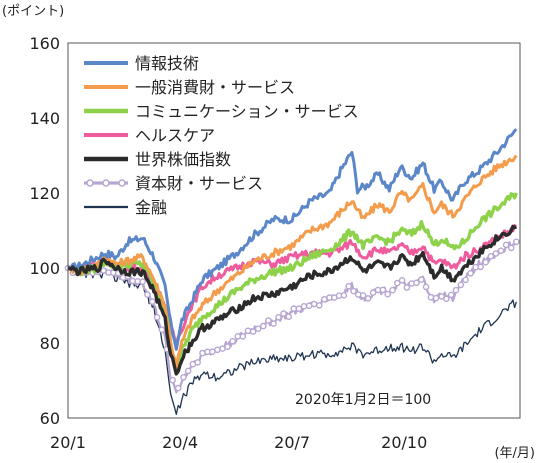 The height and width of the screenshot is (463, 537). Describe the element at coordinates (180, 442) in the screenshot. I see `x-tick-label: 20/4` at that location.